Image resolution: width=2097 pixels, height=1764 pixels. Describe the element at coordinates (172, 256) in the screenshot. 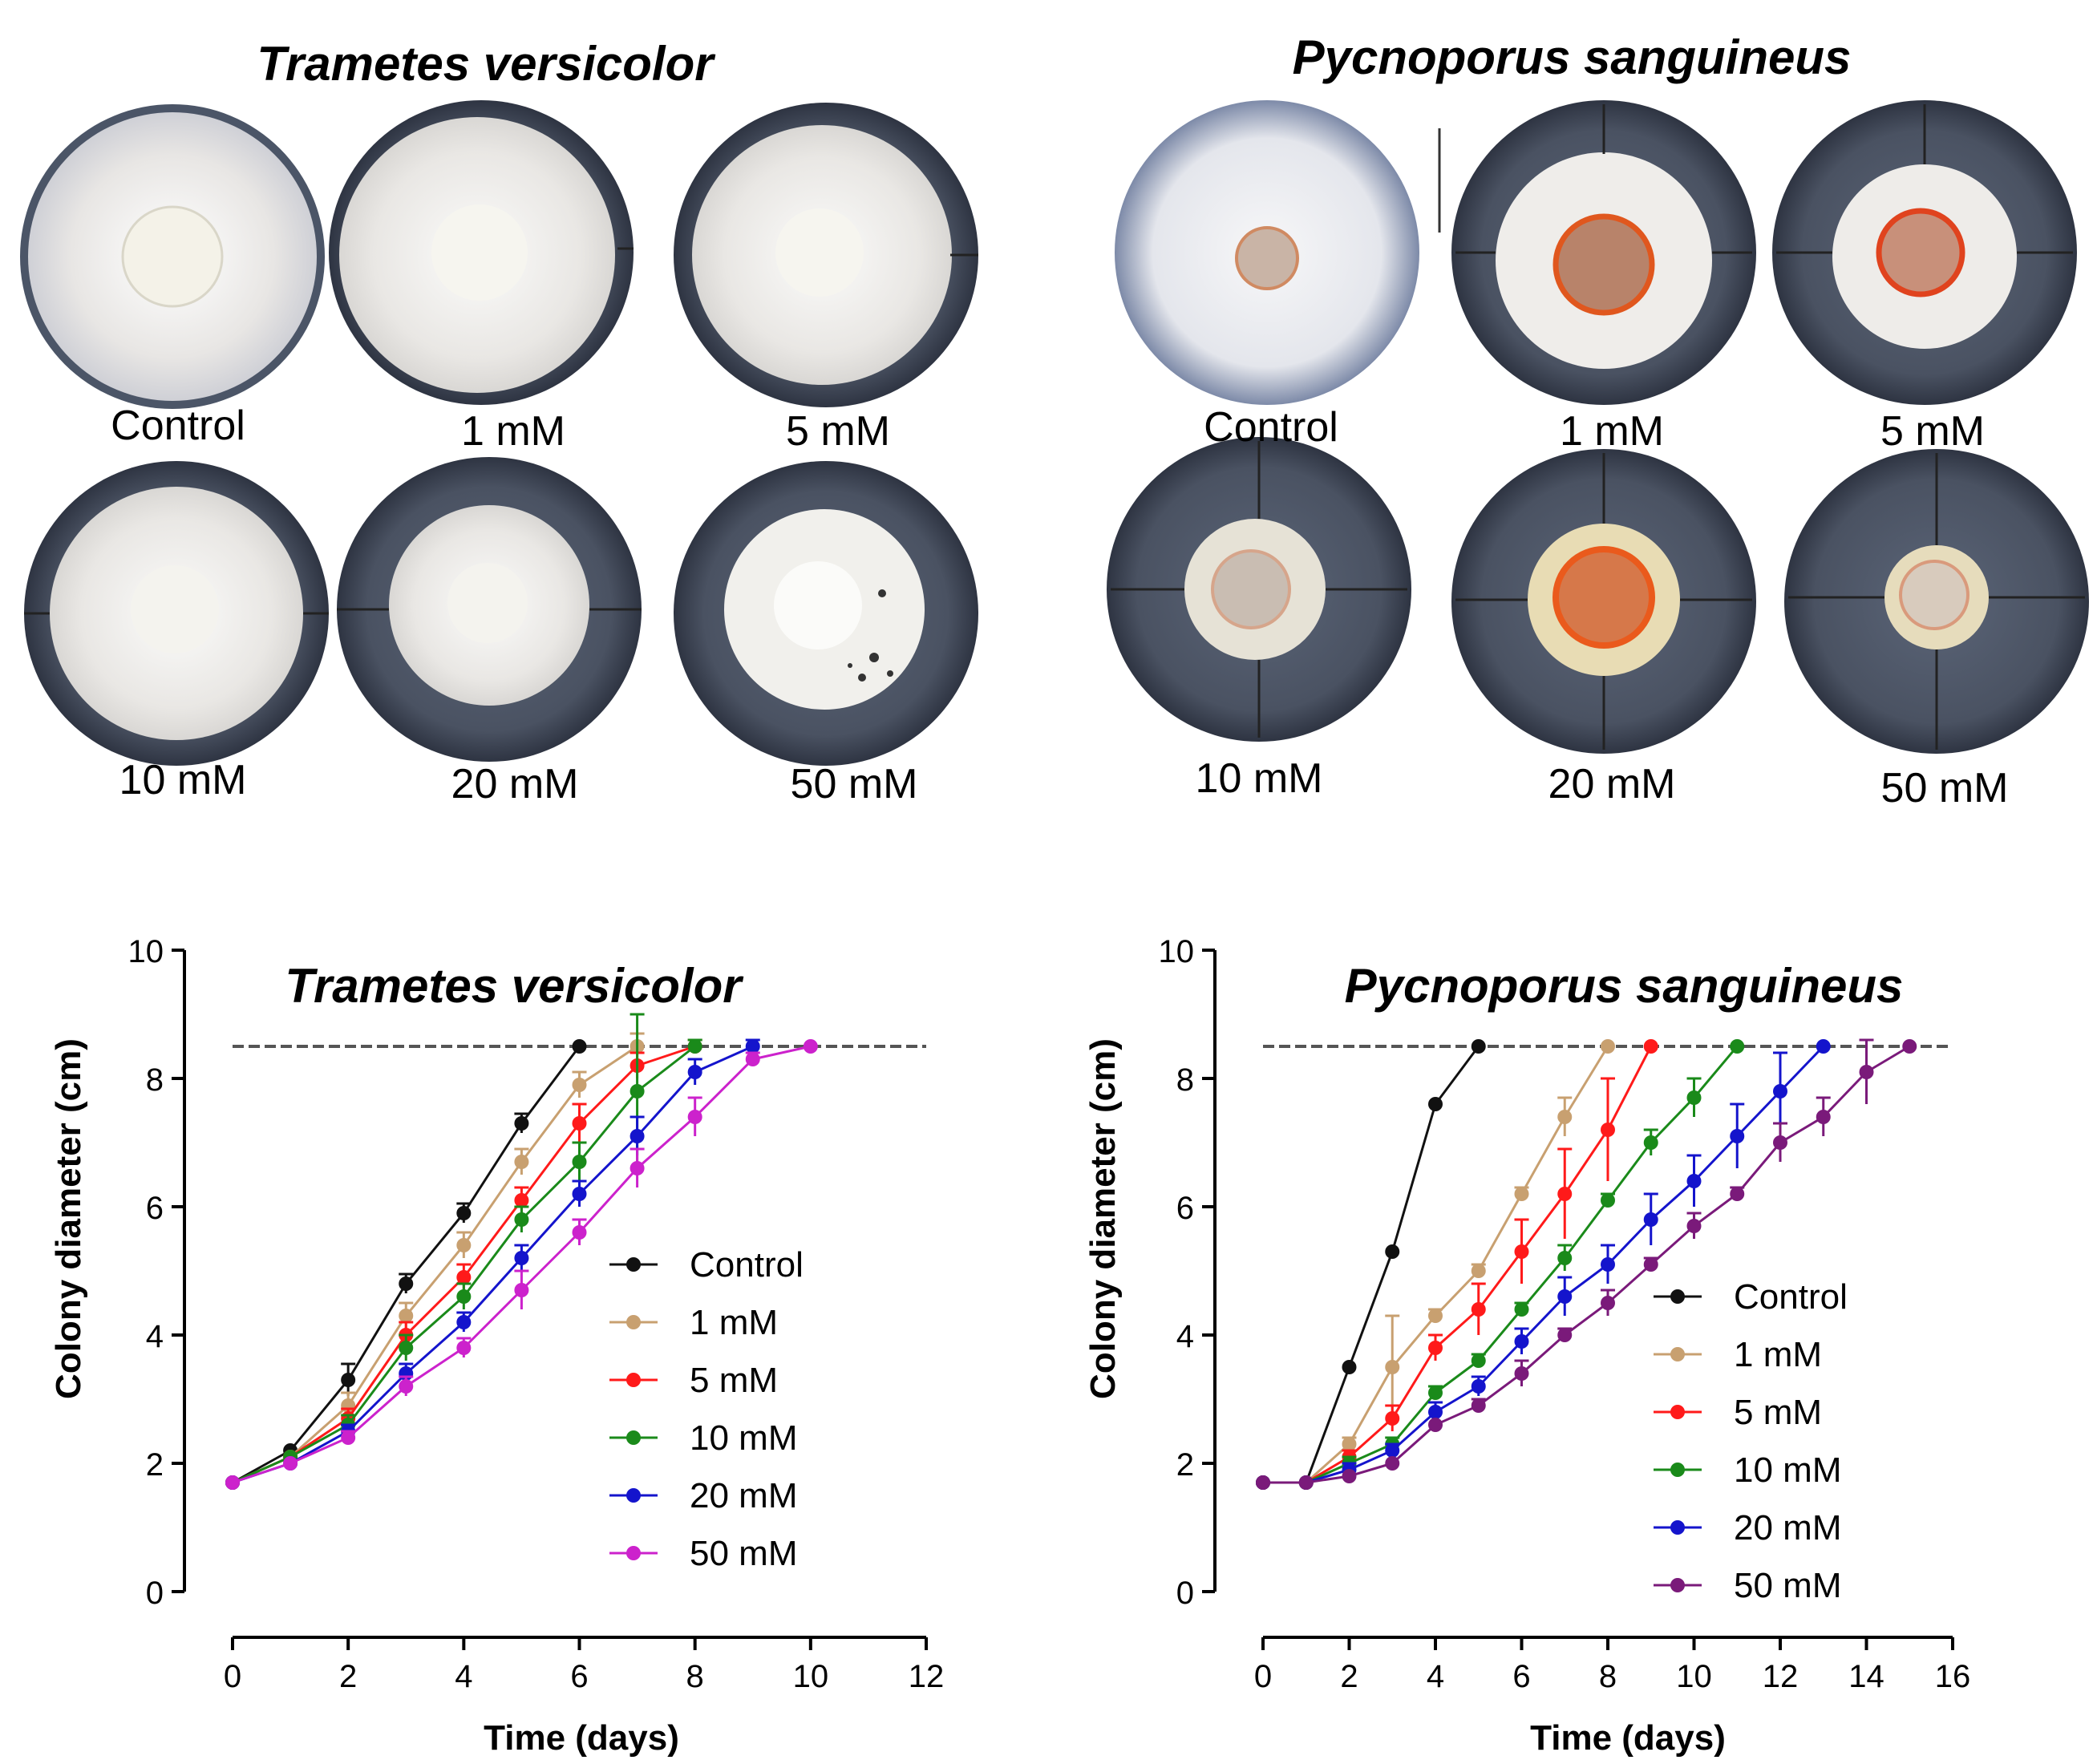

I see `tv-plate-control` at that location.